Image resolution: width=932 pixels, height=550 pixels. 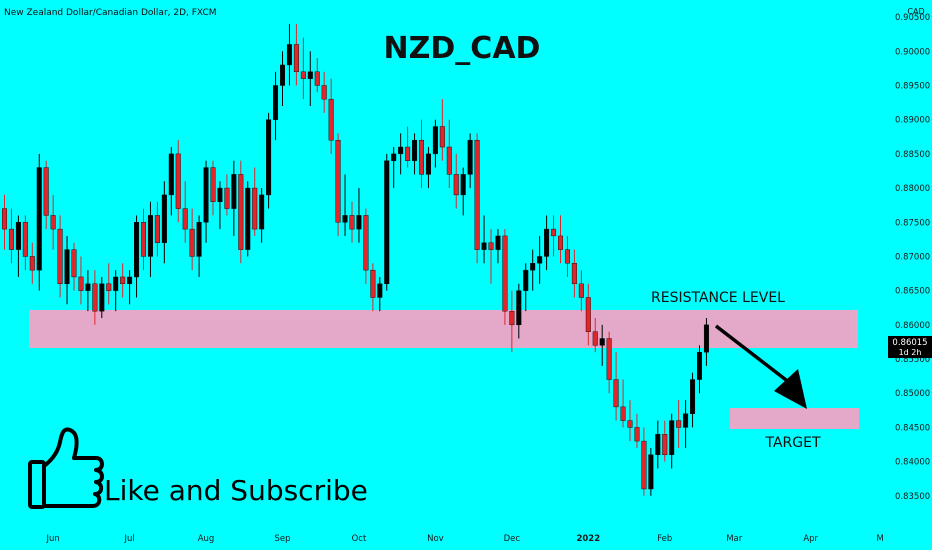 What do you see at coordinates (465, 539) in the screenshot?
I see `time-axis: Jun Jul Aug Sep Oct Nov Dec 2022 Feb Mar Apr M` at bounding box center [465, 539].